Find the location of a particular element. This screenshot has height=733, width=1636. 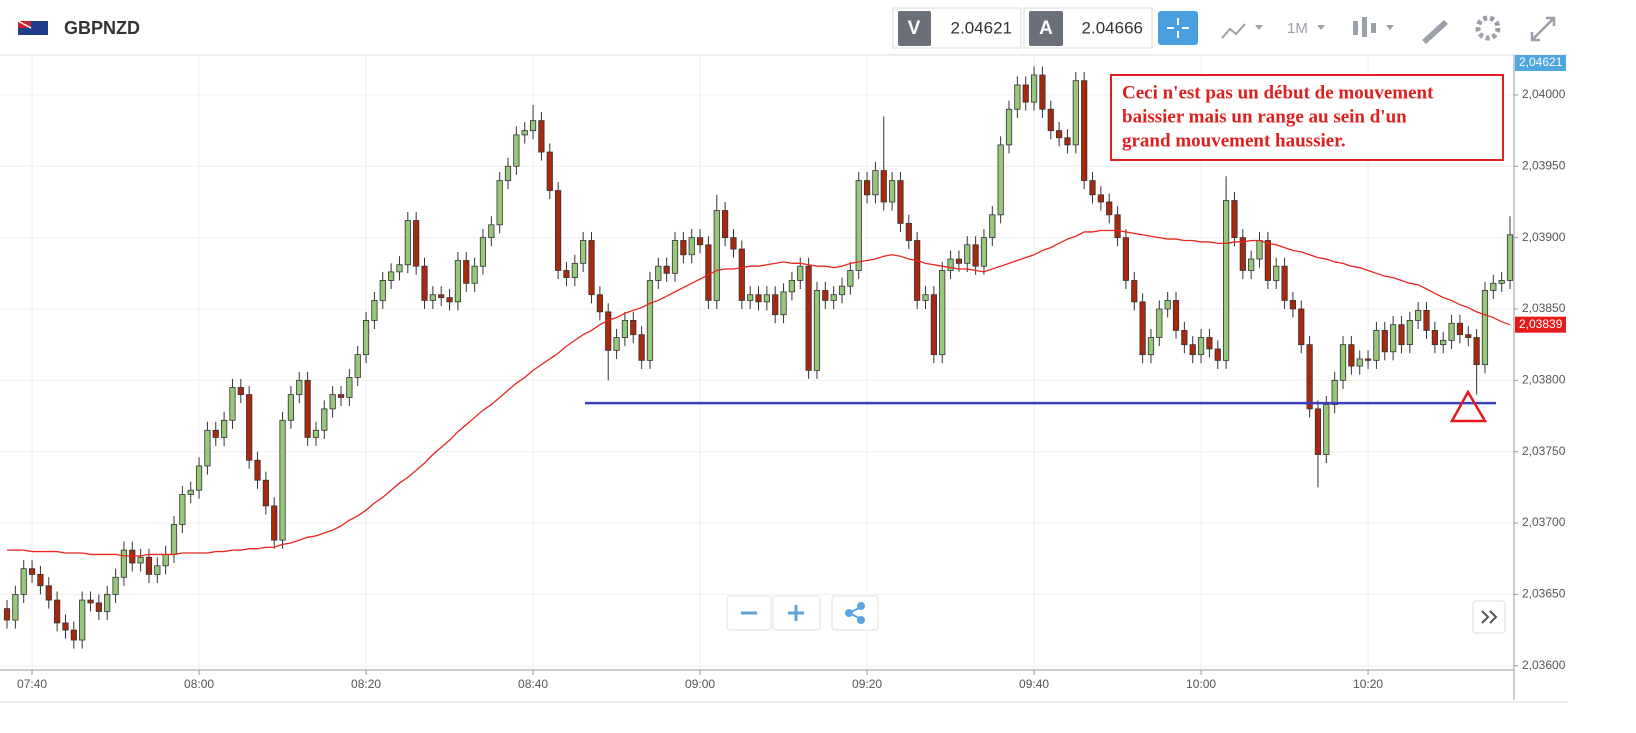

sell-box: V 2.04621 is located at coordinates (957, 28).